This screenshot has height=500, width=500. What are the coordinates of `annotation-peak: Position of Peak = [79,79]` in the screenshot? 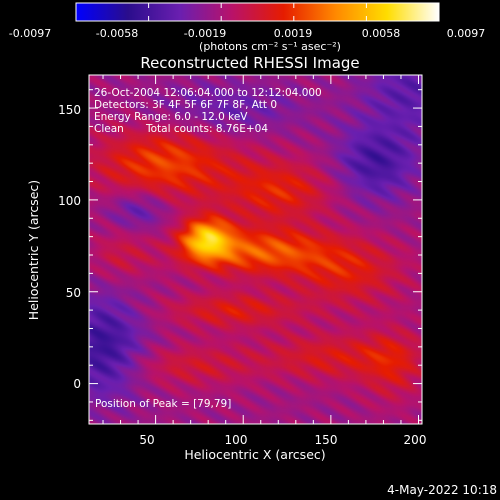 It's located at (163, 404).